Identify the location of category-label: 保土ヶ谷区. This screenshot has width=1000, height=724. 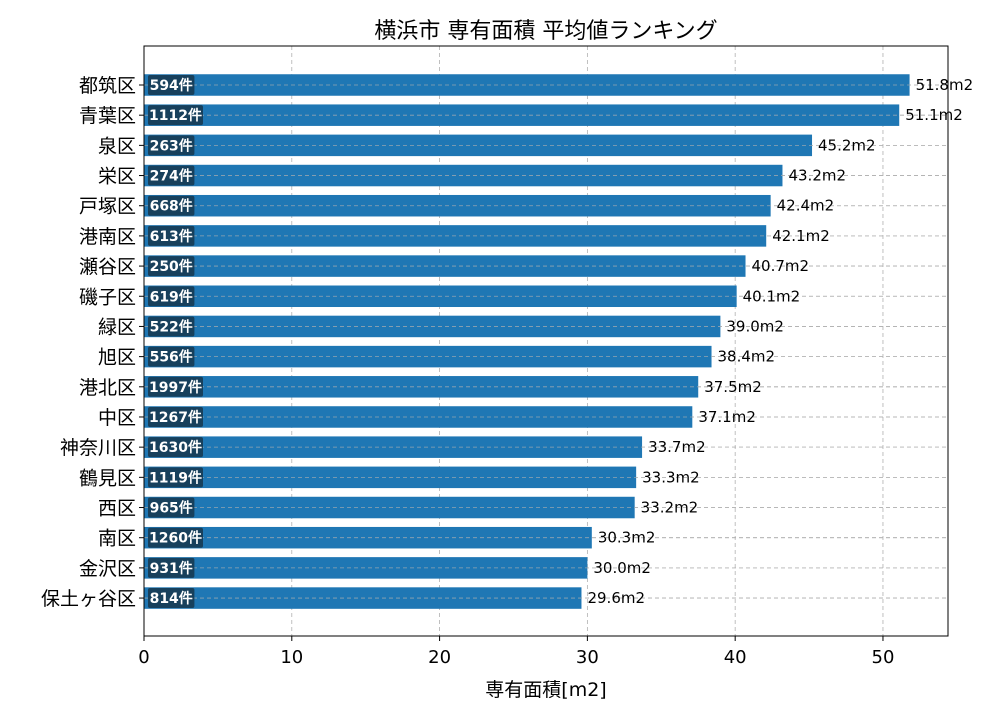
(88, 599).